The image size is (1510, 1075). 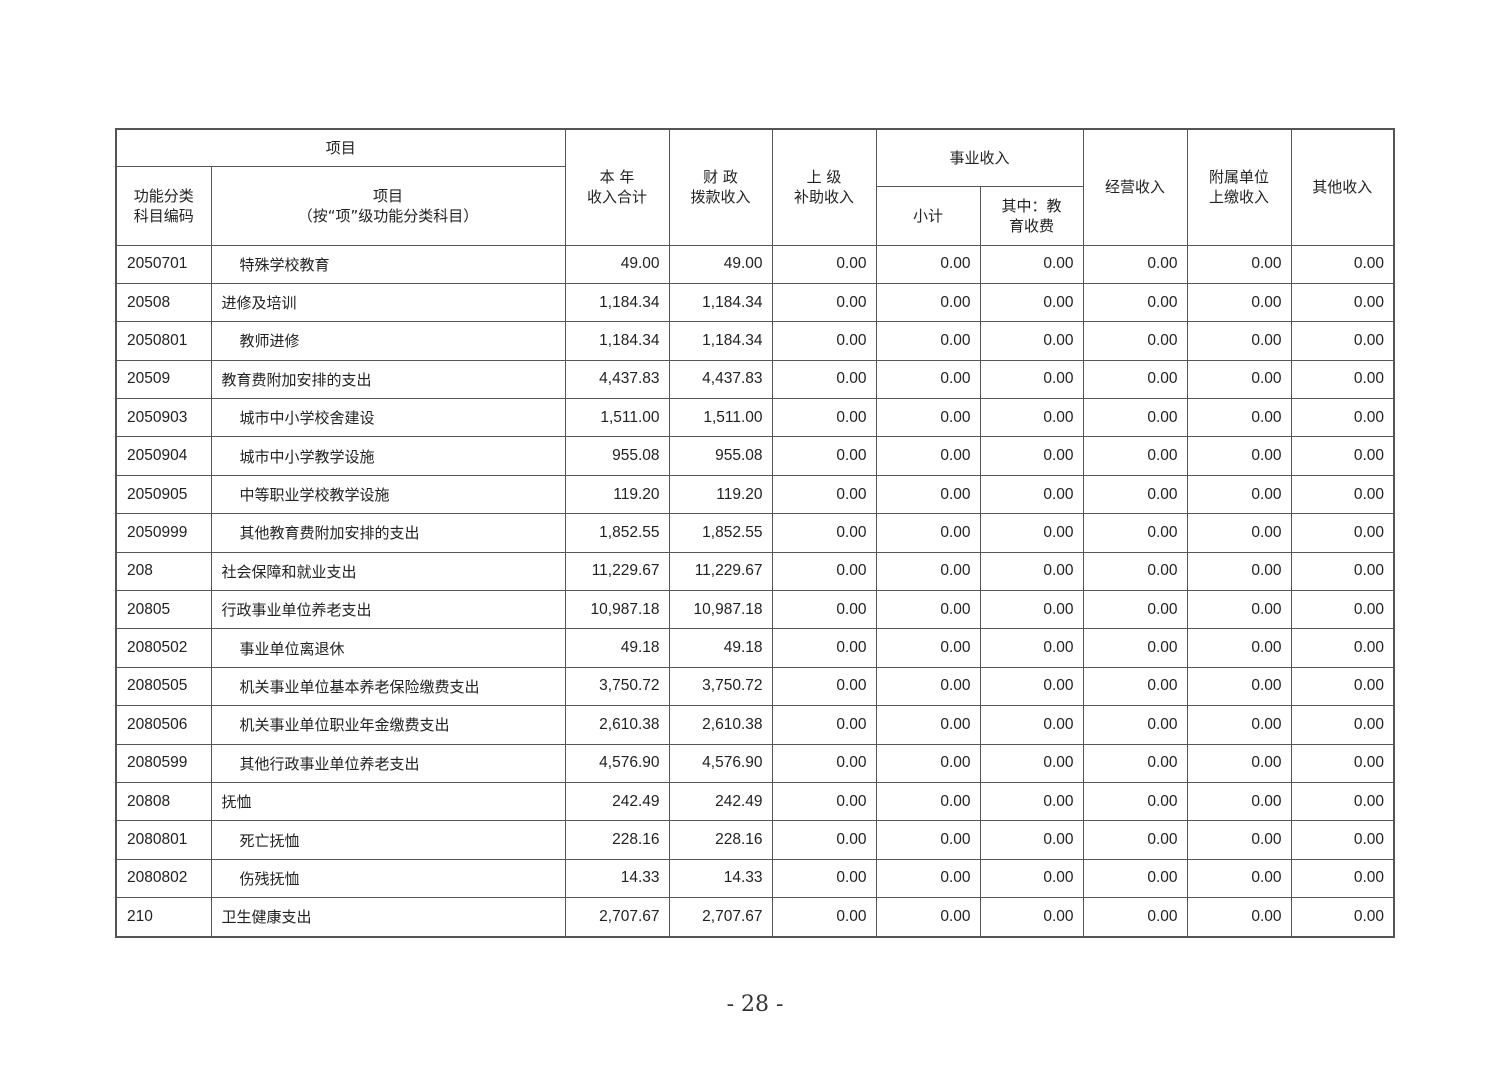 I want to click on row-value: 10,987.18, so click(x=720, y=610).